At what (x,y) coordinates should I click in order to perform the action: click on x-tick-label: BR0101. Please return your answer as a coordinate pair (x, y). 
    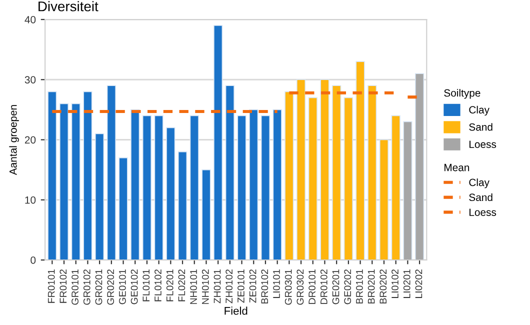
    Looking at the image, I should click on (359, 287).